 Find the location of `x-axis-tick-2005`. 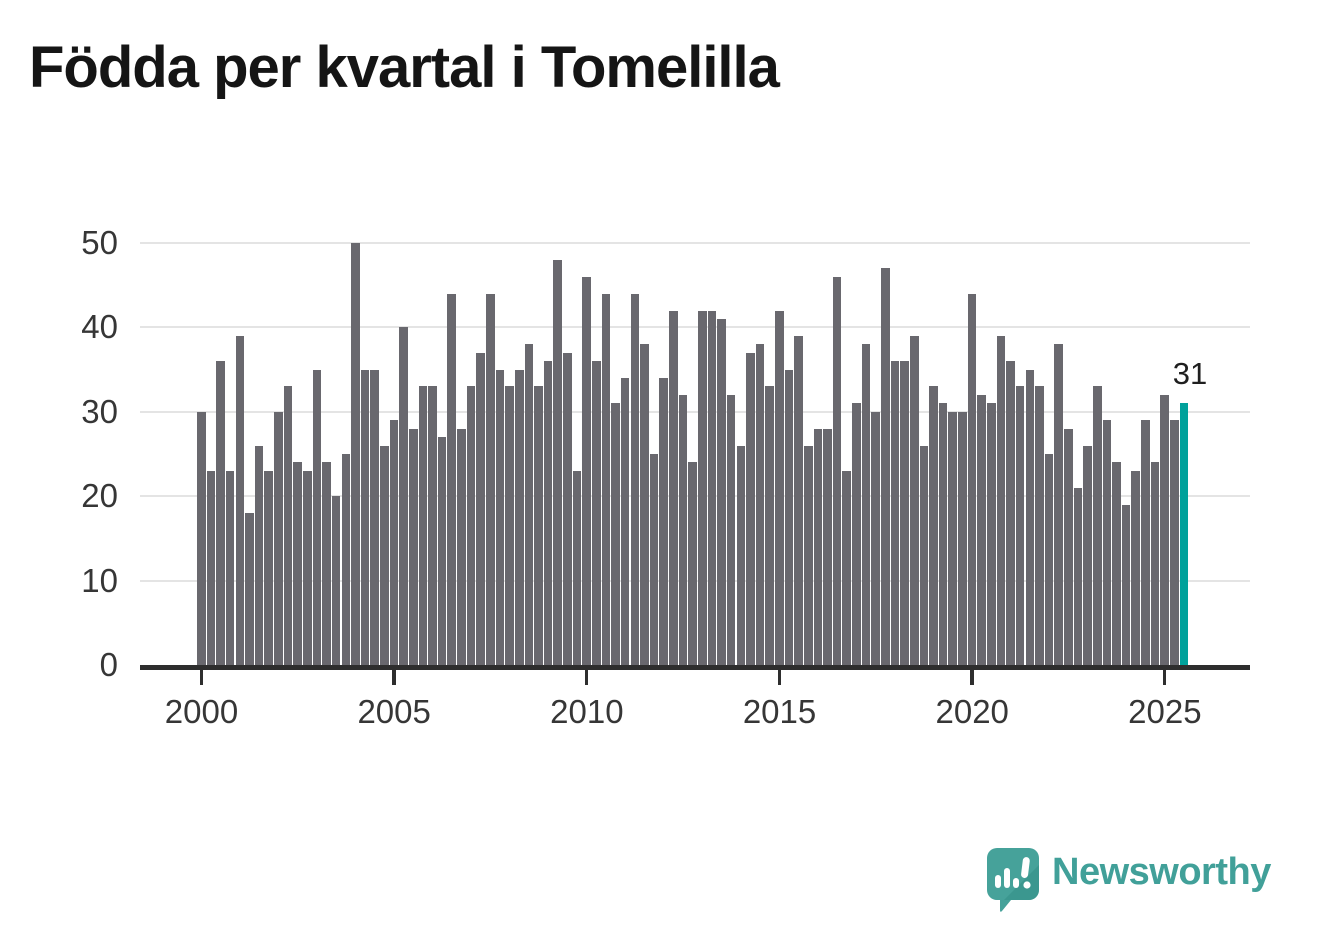

x-axis-tick-2005 is located at coordinates (394, 677).